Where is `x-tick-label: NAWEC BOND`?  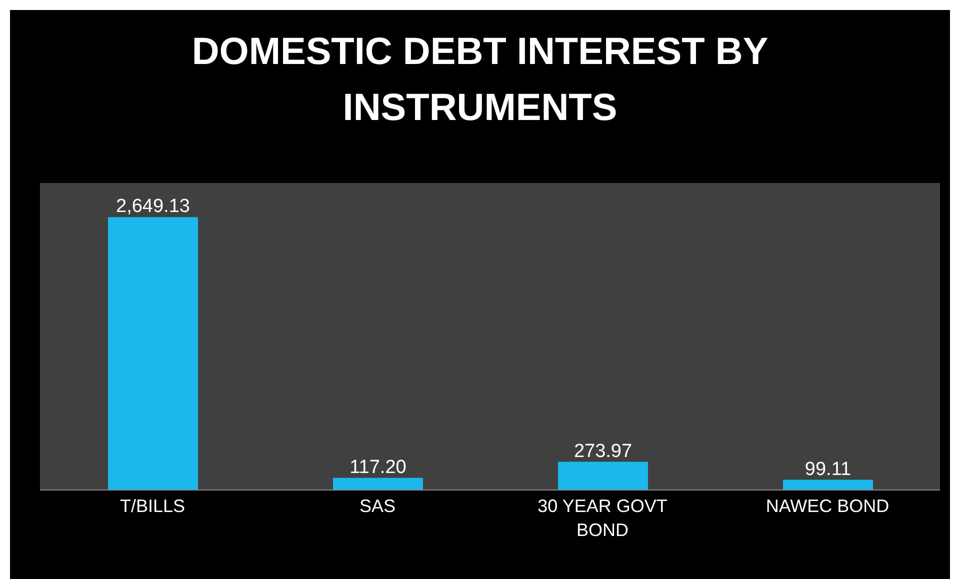
x-tick-label: NAWEC BOND is located at coordinates (828, 506).